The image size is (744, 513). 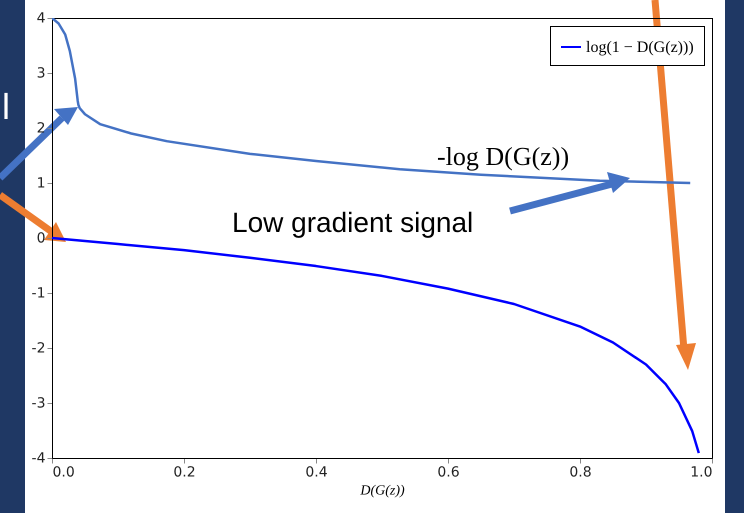 What do you see at coordinates (382, 491) in the screenshot?
I see `x-axis-title: D(G(z))` at bounding box center [382, 491].